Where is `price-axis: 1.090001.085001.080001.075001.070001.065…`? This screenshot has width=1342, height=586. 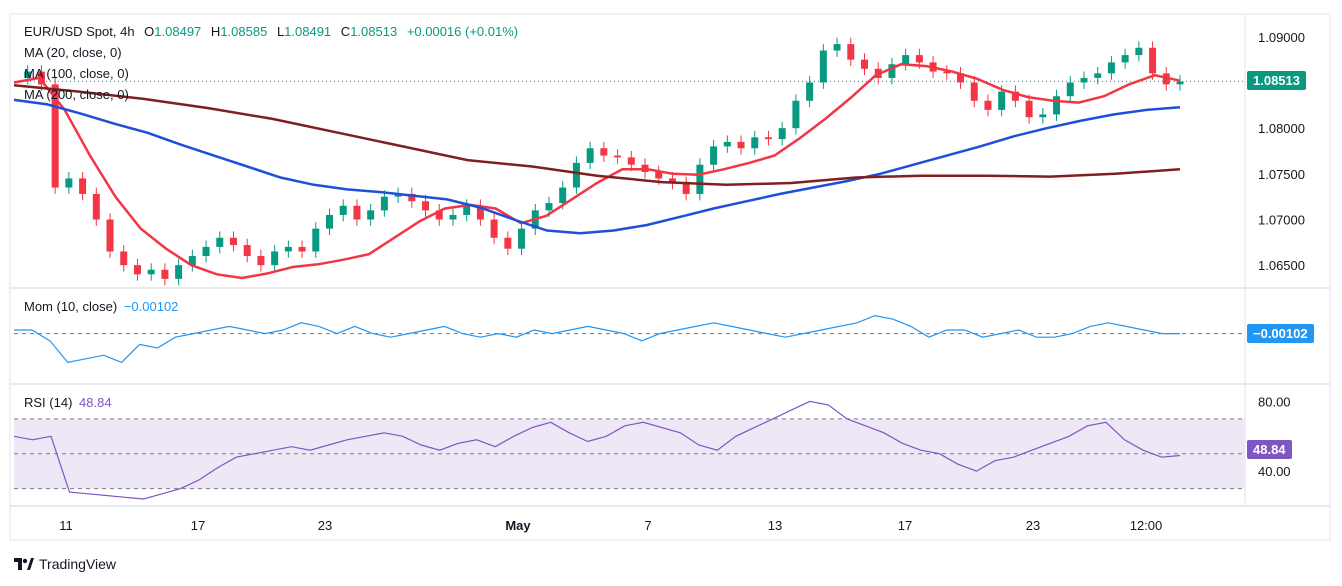
price-axis: 1.090001.085001.080001.075001.070001.065… is located at coordinates (1281, 254).